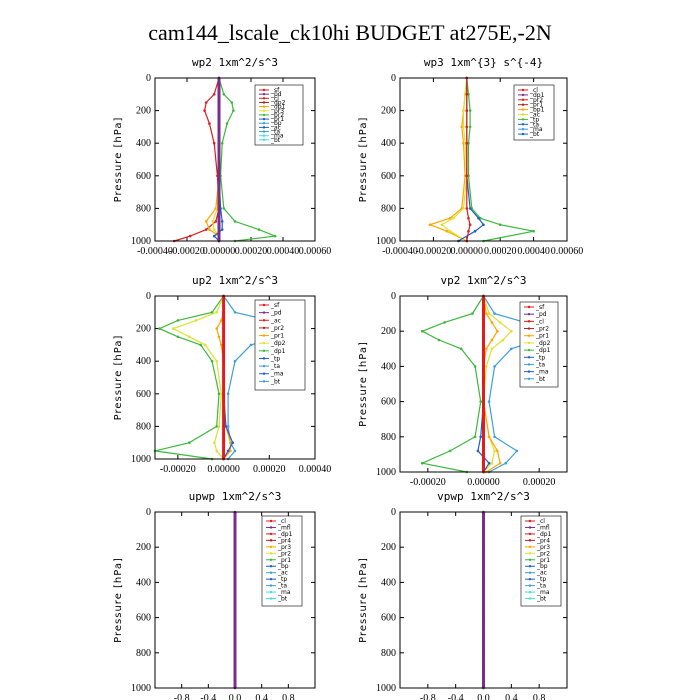 The height and width of the screenshot is (700, 700). Describe the element at coordinates (388, 208) in the screenshot. I see `y-tick-label: 800` at that location.